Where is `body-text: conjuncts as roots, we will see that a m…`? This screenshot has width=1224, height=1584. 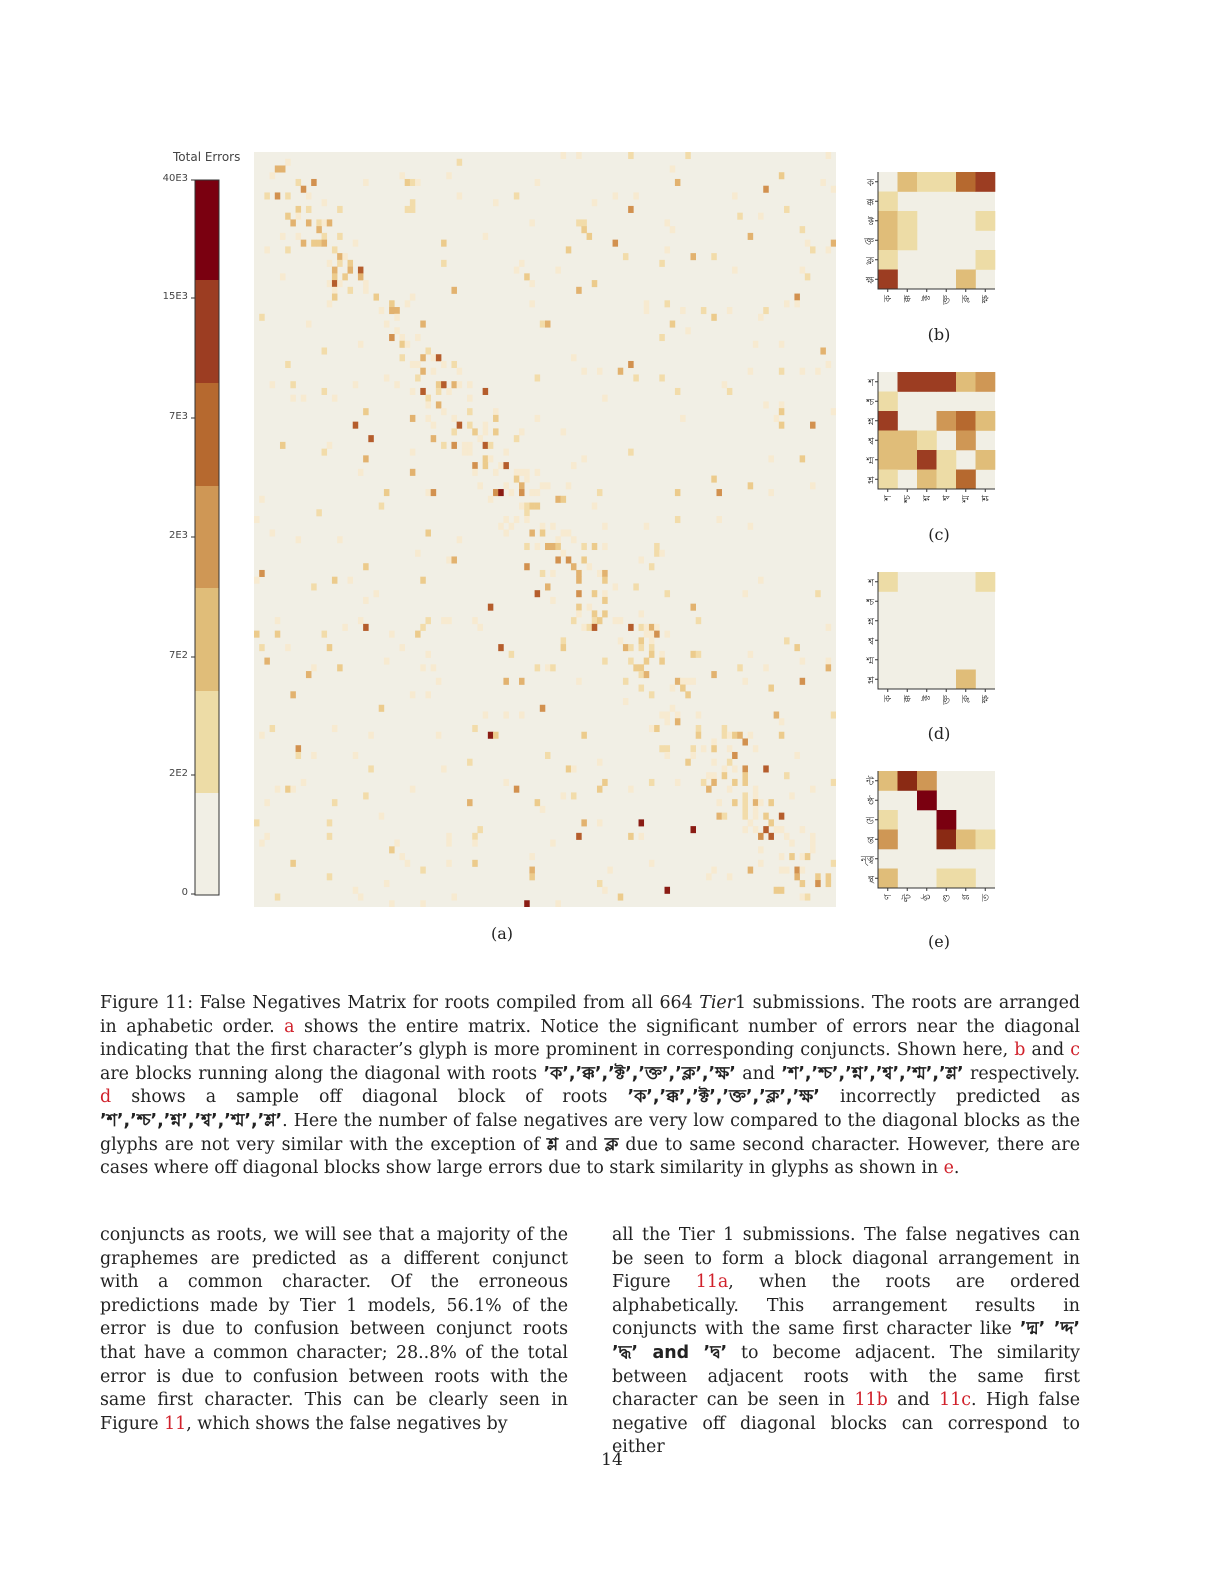
body-text: conjuncts as roots, we will see that a m… is located at coordinates (334, 1329).